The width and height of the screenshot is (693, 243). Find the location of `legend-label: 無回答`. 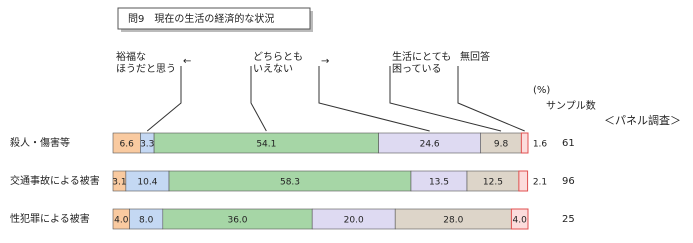

legend-label: 無回答 is located at coordinates (475, 57).